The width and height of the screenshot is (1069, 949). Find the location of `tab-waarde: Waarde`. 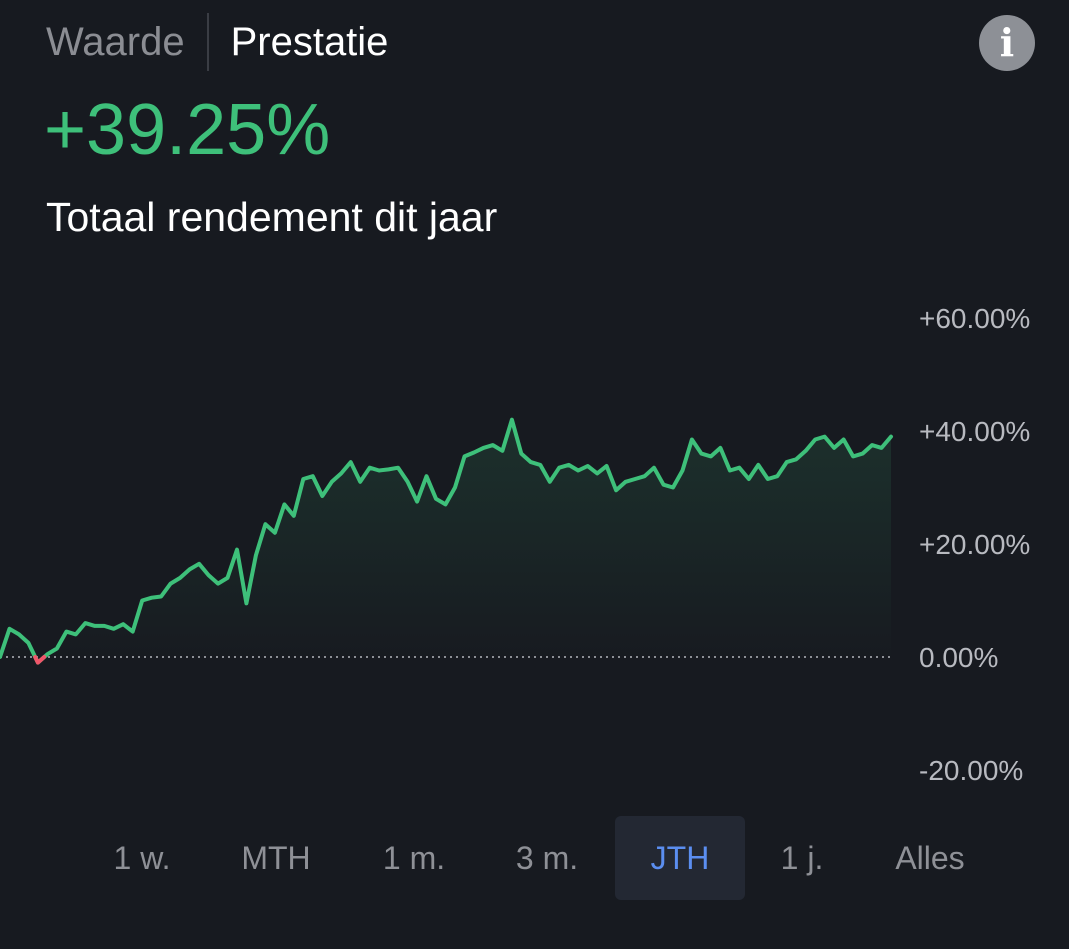

tab-waarde: Waarde is located at coordinates (115, 42).